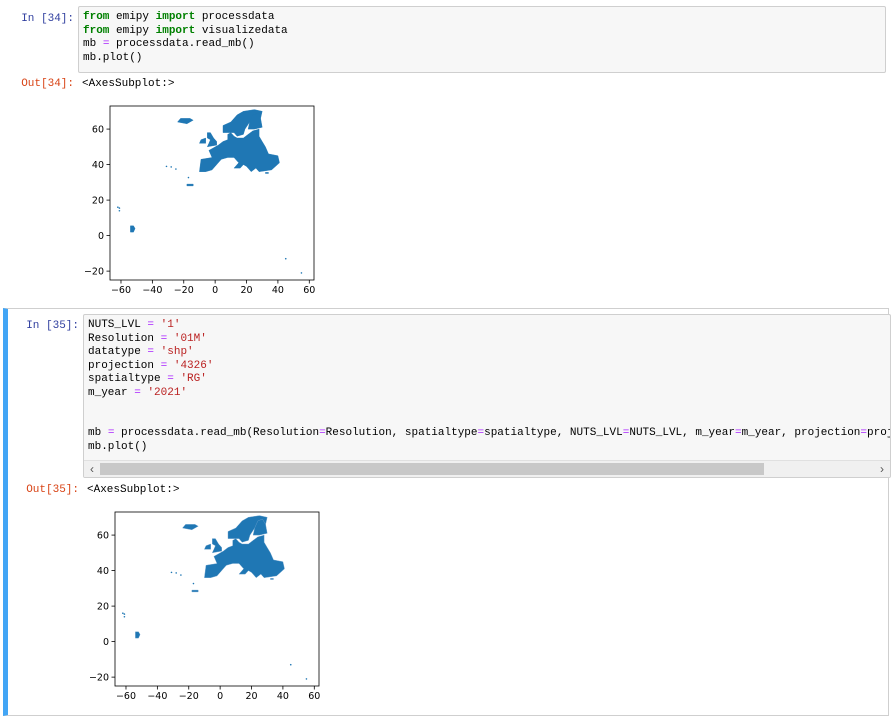 Image resolution: width=896 pixels, height=716 pixels. What do you see at coordinates (482, 32) in the screenshot?
I see `code-line: from emipy import visualizedata` at bounding box center [482, 32].